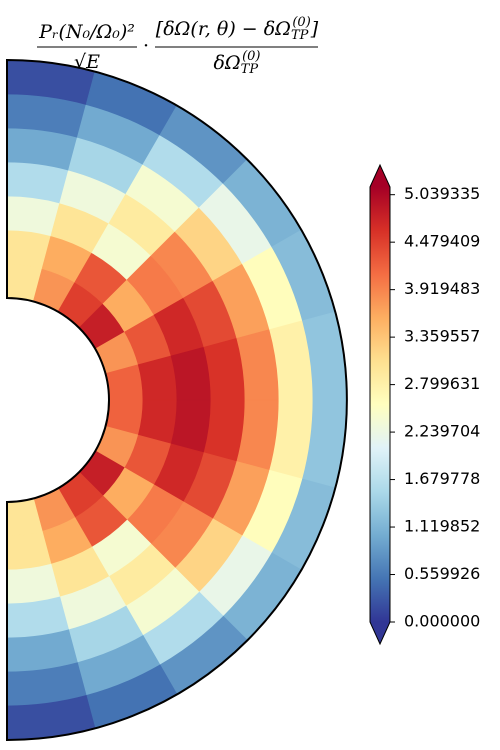 The width and height of the screenshot is (500, 750). What do you see at coordinates (442, 241) in the screenshot?
I see `colorbar-tick-label: 4.479409` at bounding box center [442, 241].